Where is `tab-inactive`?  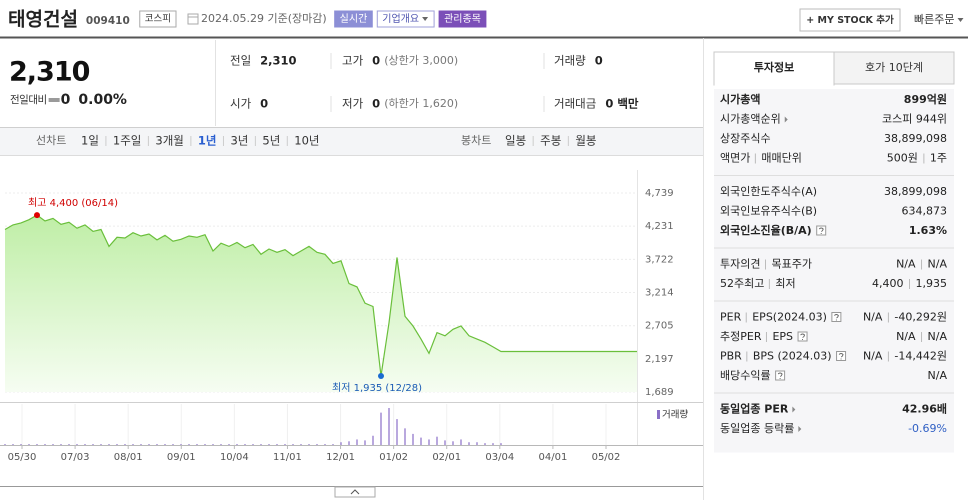 tab-inactive is located at coordinates (894, 68).